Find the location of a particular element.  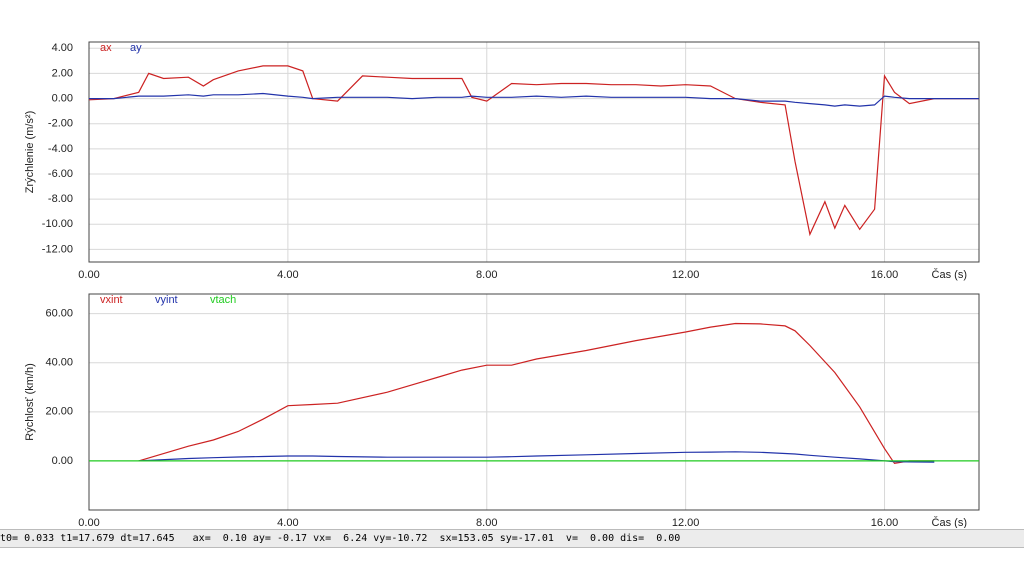

y-tick-label: 40.00 is located at coordinates (59, 363).